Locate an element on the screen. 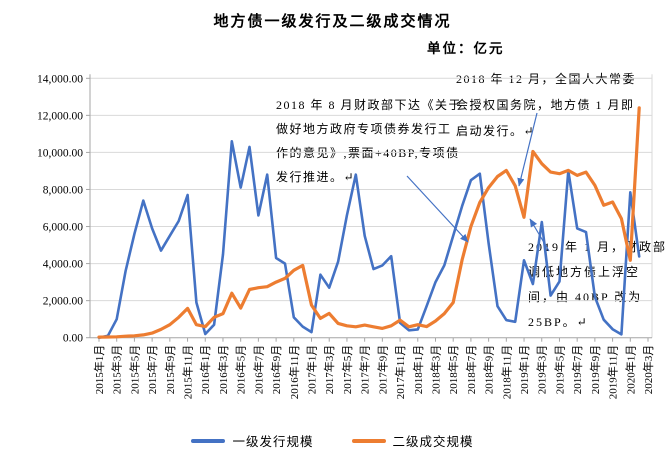 The height and width of the screenshot is (464, 665). svg-text: 2016年5月 is located at coordinates (241, 370).